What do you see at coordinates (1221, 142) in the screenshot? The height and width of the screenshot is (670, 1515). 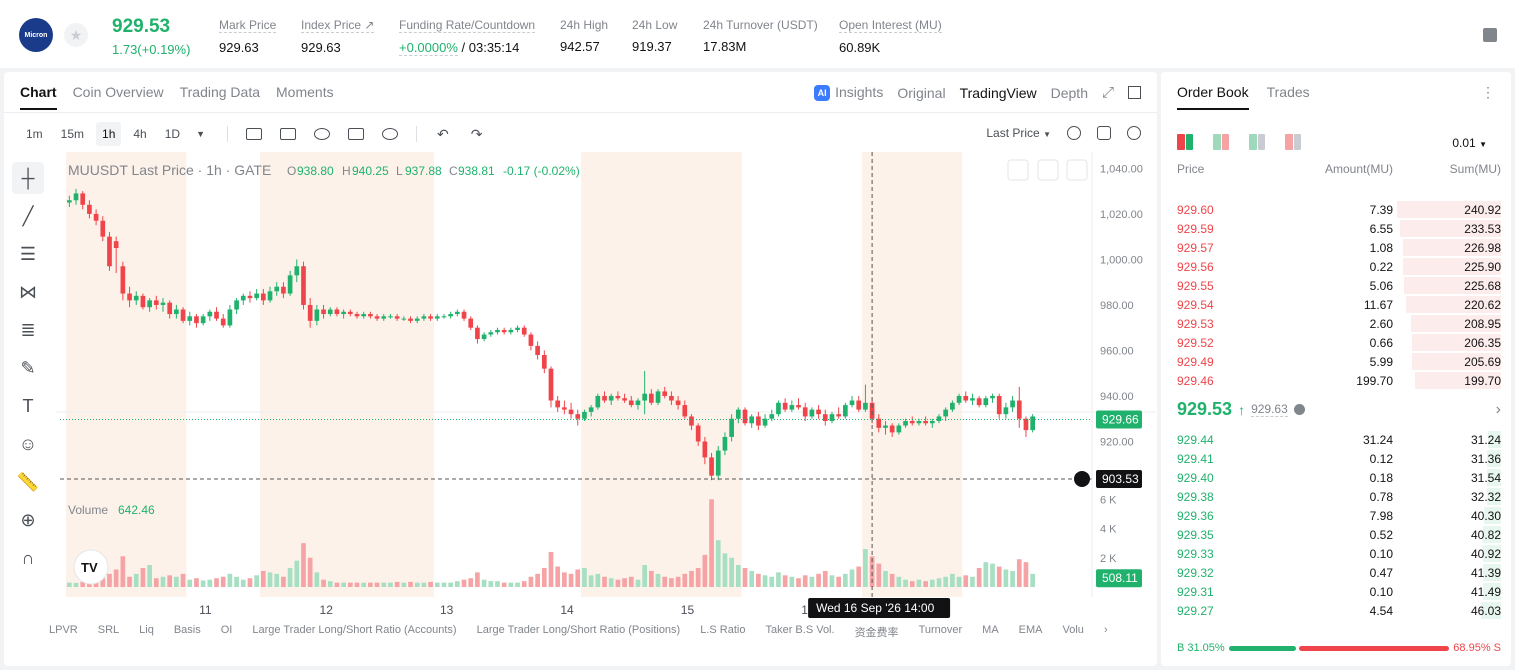 I see `bids-only-view-icon` at bounding box center [1221, 142].